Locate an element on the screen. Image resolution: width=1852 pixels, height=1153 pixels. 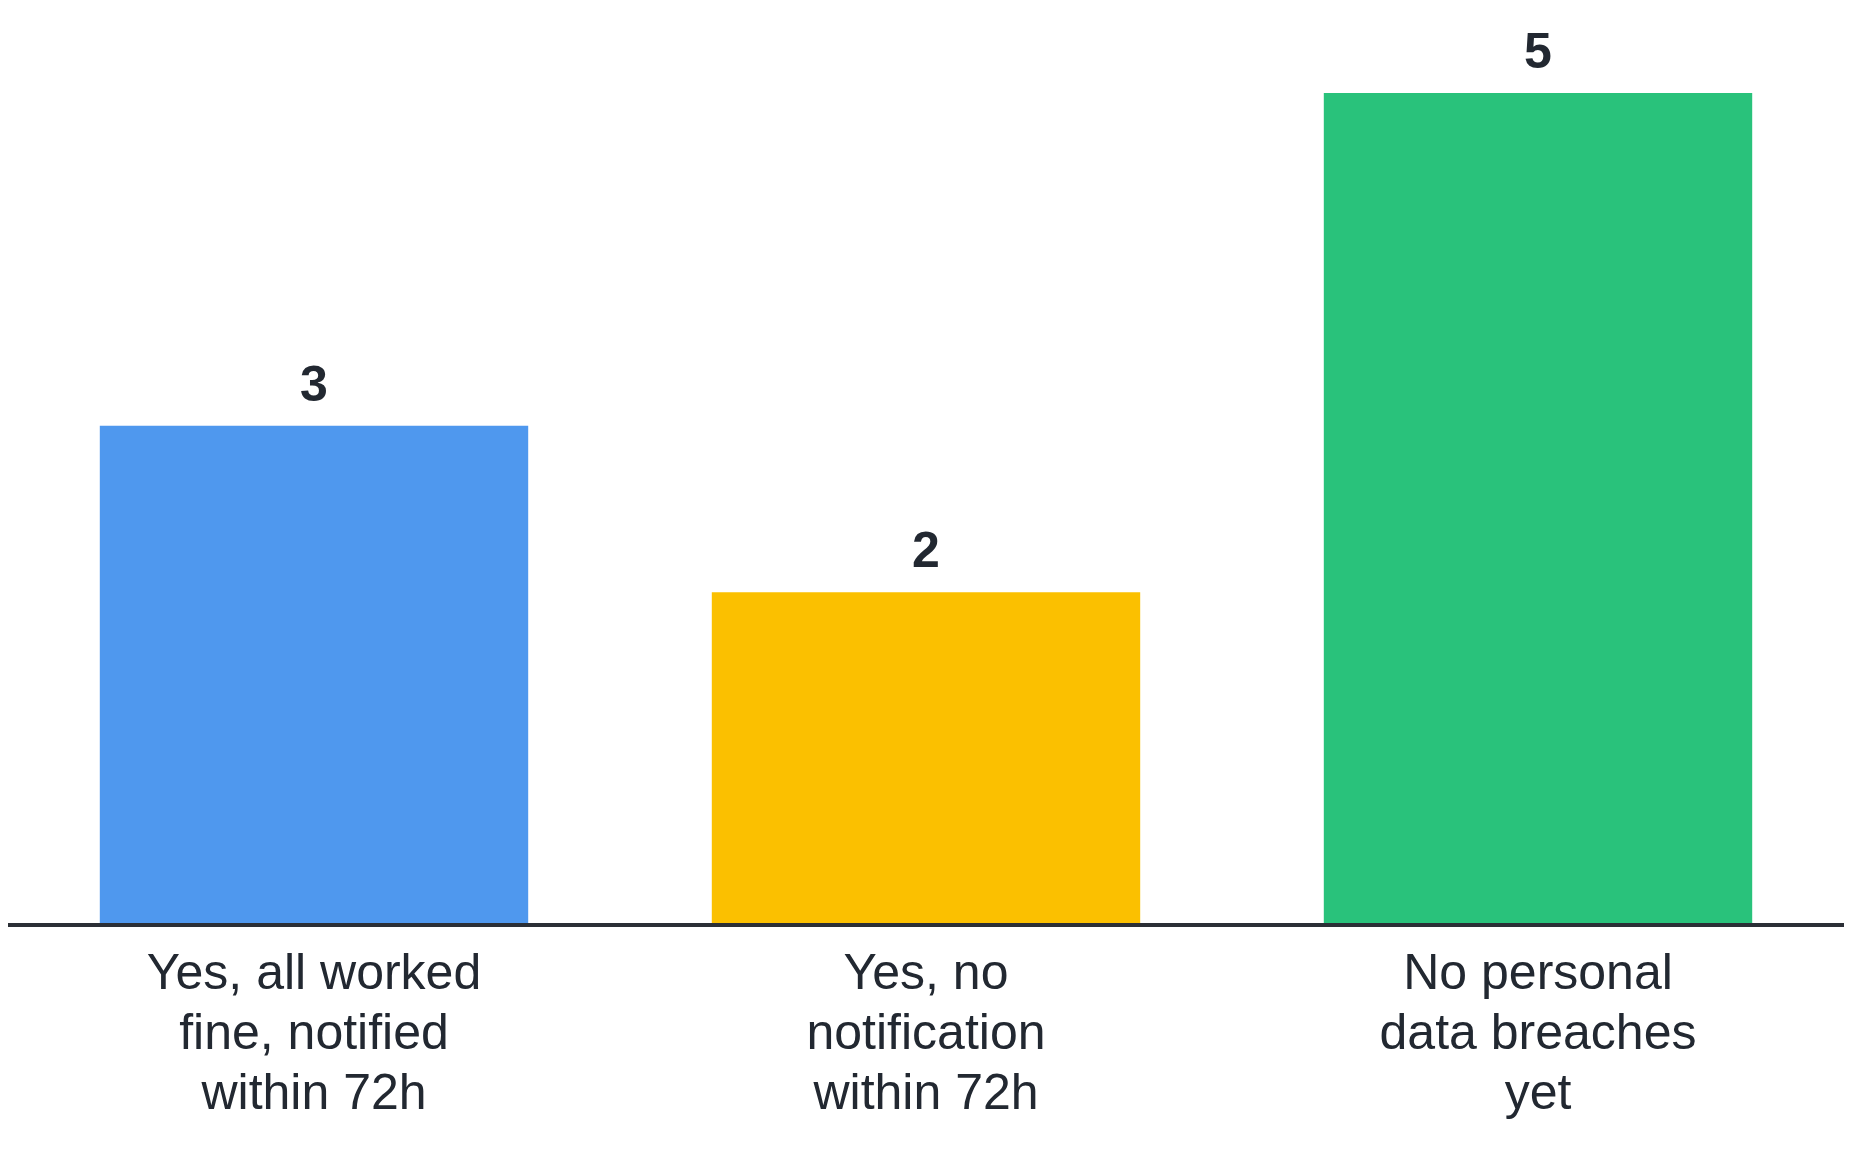
data-label: 3 is located at coordinates (314, 383).